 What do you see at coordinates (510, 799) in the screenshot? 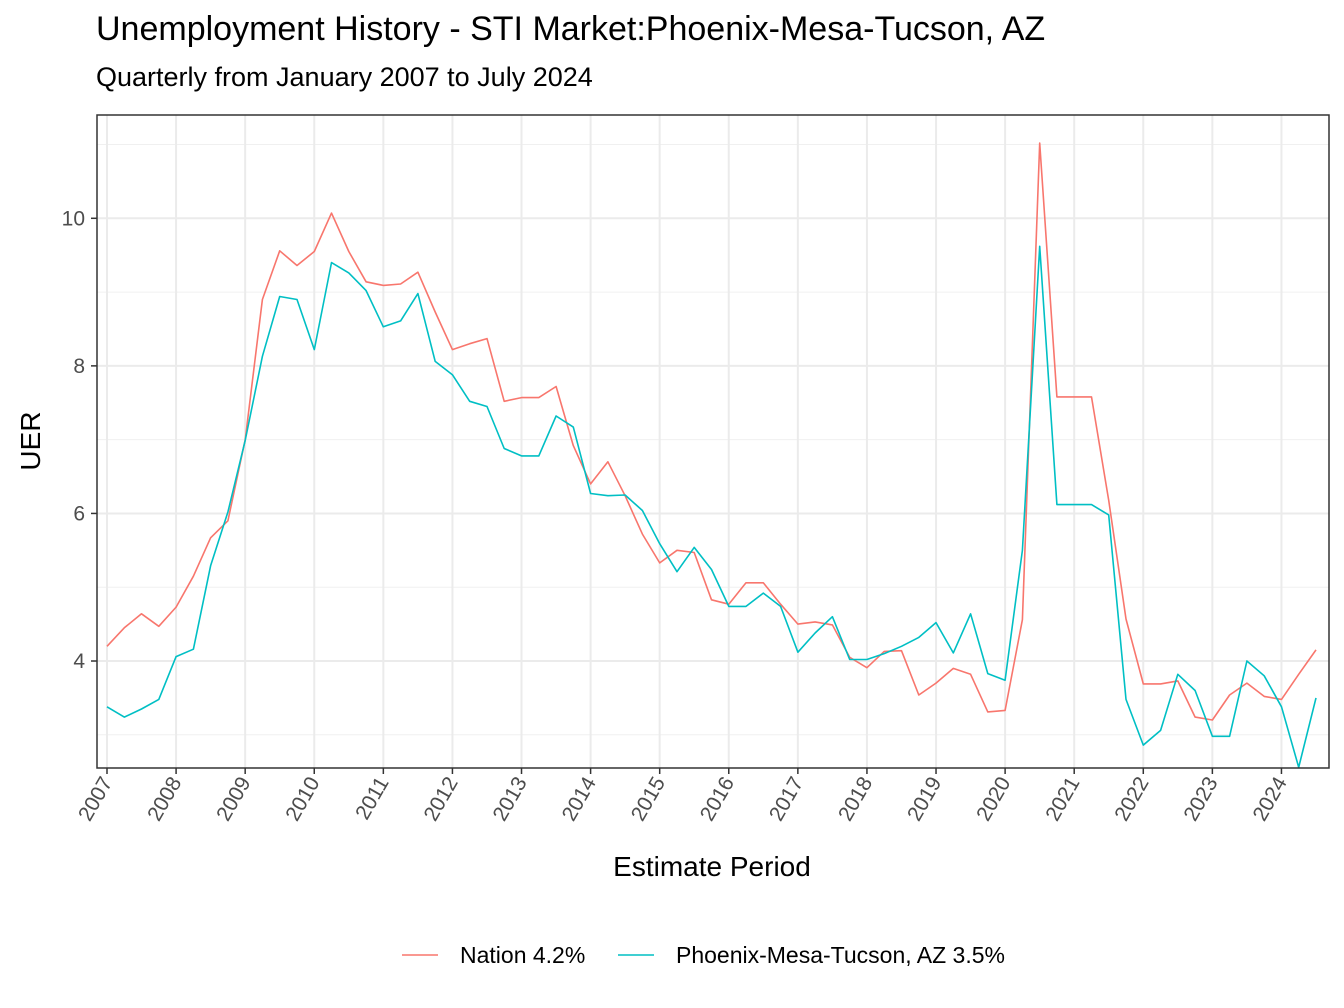
I see `x-tick-label: 2013` at bounding box center [510, 799].